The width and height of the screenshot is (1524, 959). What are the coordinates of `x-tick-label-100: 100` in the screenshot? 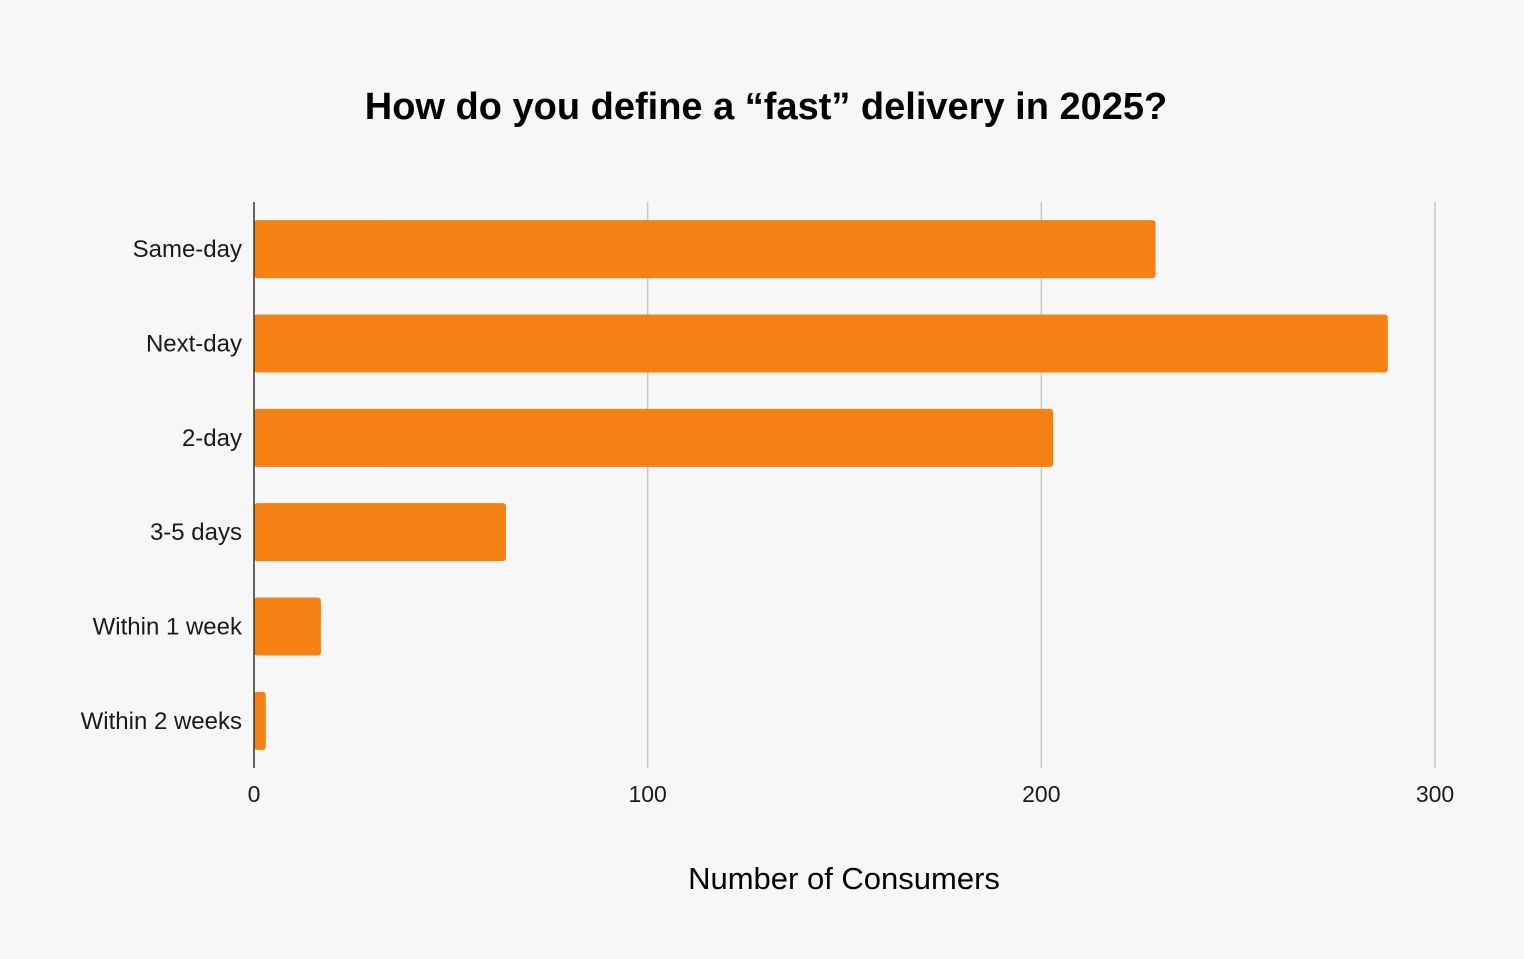 It's located at (647, 794).